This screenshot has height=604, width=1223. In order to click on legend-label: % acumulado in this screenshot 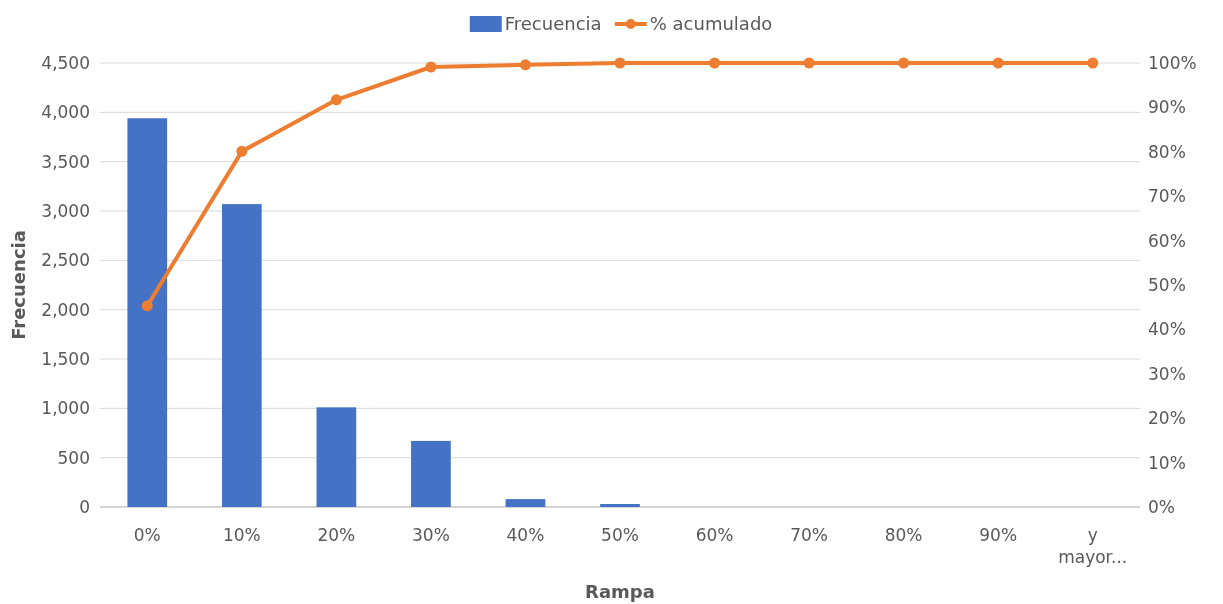, I will do `click(711, 24)`.